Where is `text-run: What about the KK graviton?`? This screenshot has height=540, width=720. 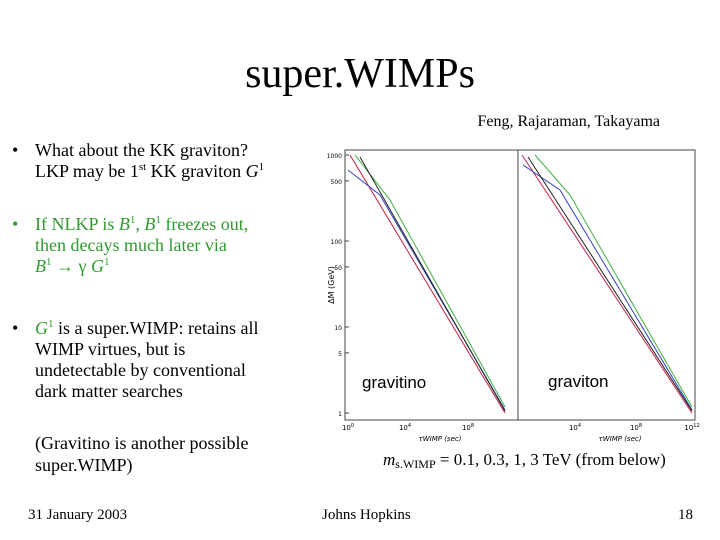
text-run: What about the KK graviton? is located at coordinates (141, 150).